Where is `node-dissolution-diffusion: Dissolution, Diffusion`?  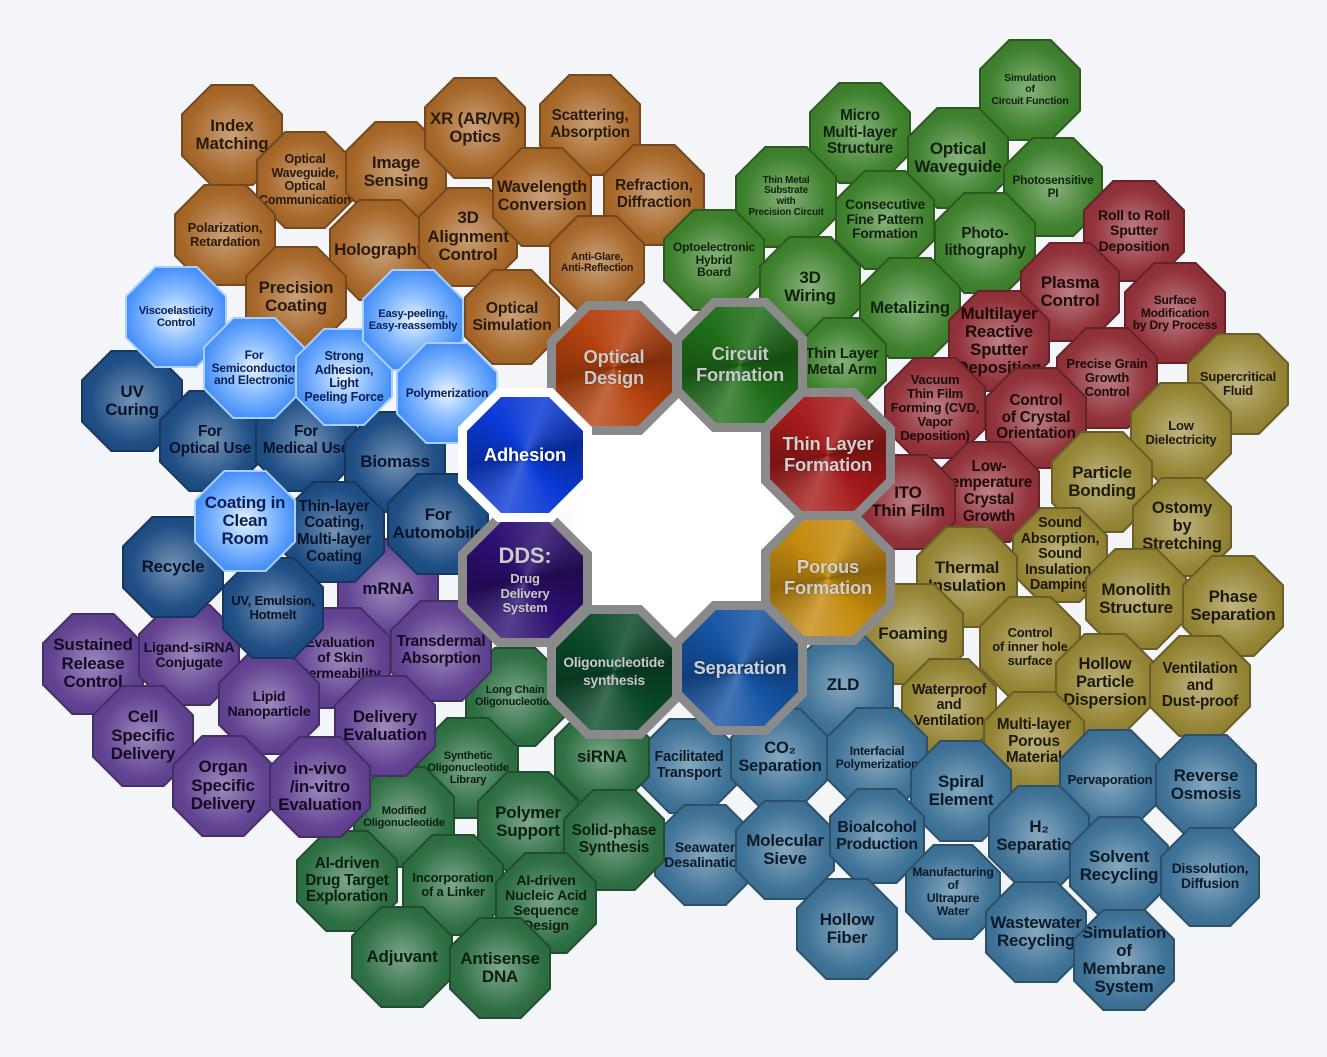 node-dissolution-diffusion: Dissolution, Diffusion is located at coordinates (1210, 877).